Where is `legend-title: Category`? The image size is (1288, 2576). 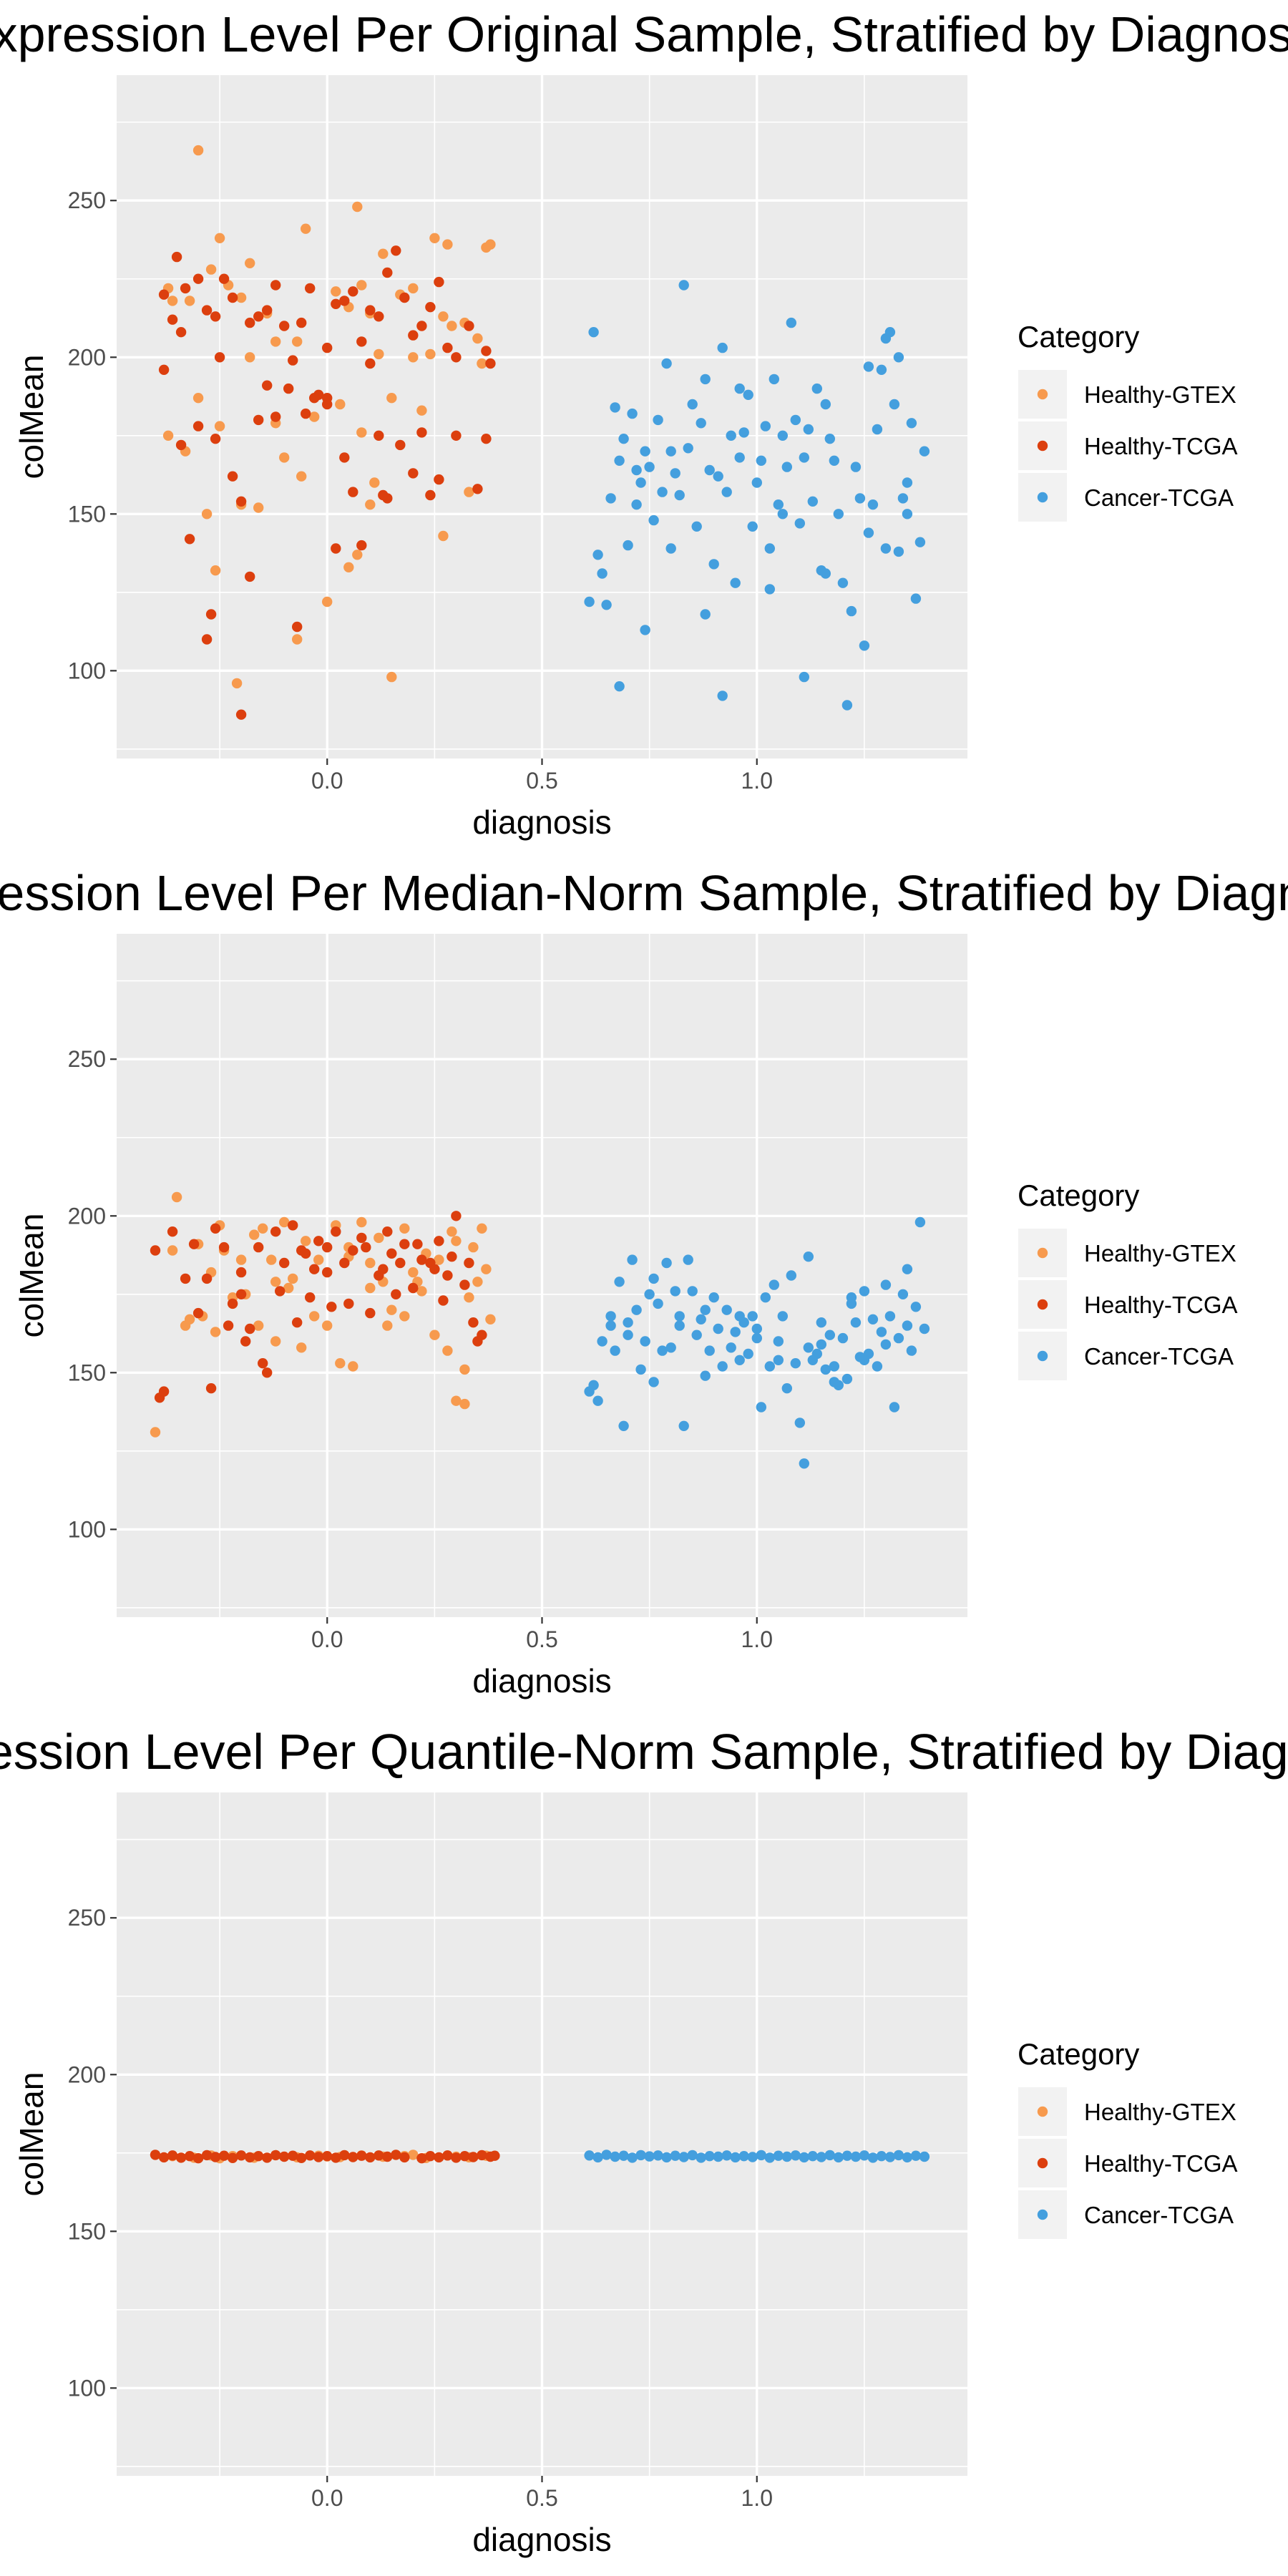
legend-title: Category is located at coordinates (1078, 1195).